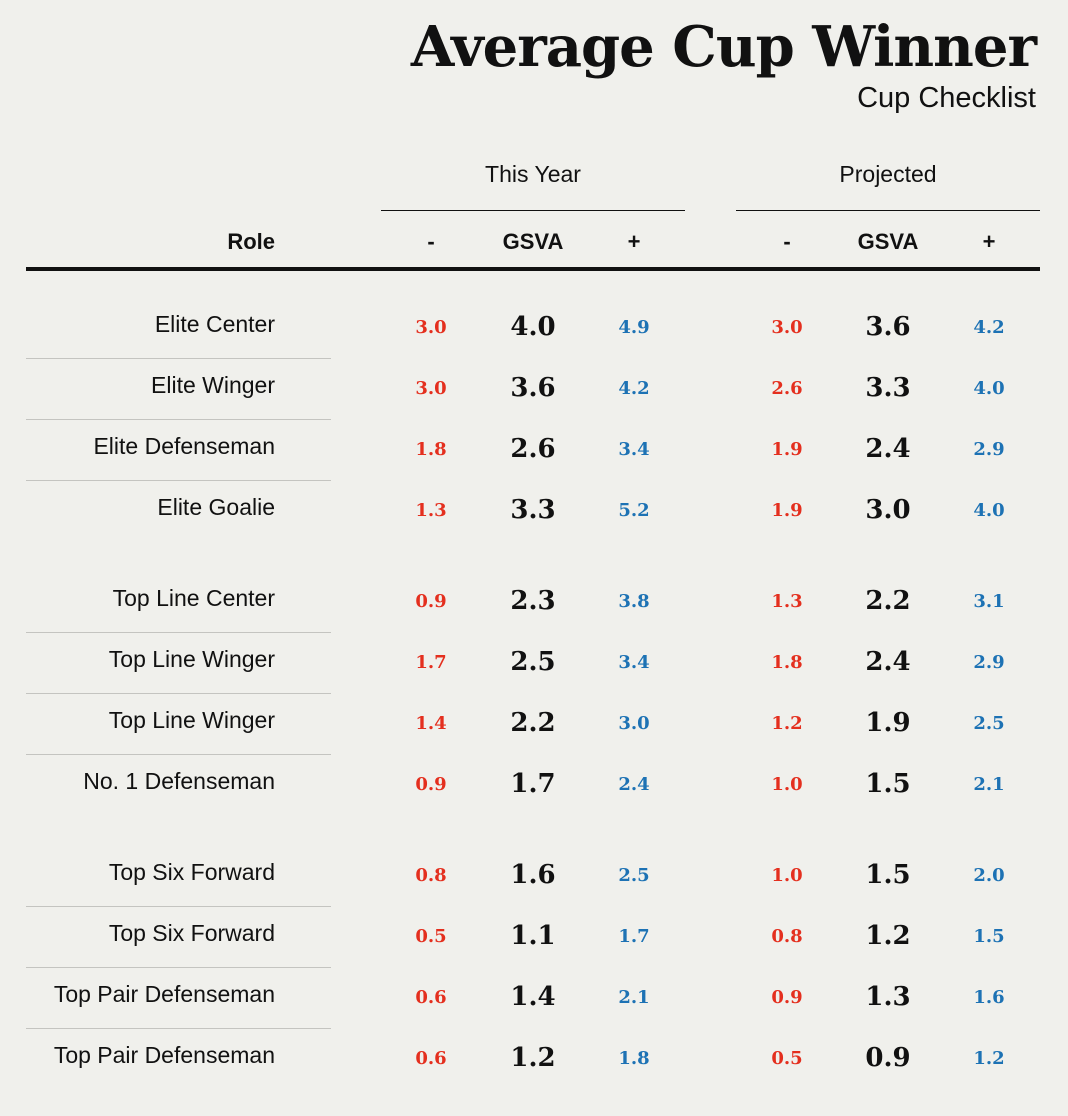 This screenshot has height=1116, width=1068. I want to click on group-rule-projected, so click(888, 210).